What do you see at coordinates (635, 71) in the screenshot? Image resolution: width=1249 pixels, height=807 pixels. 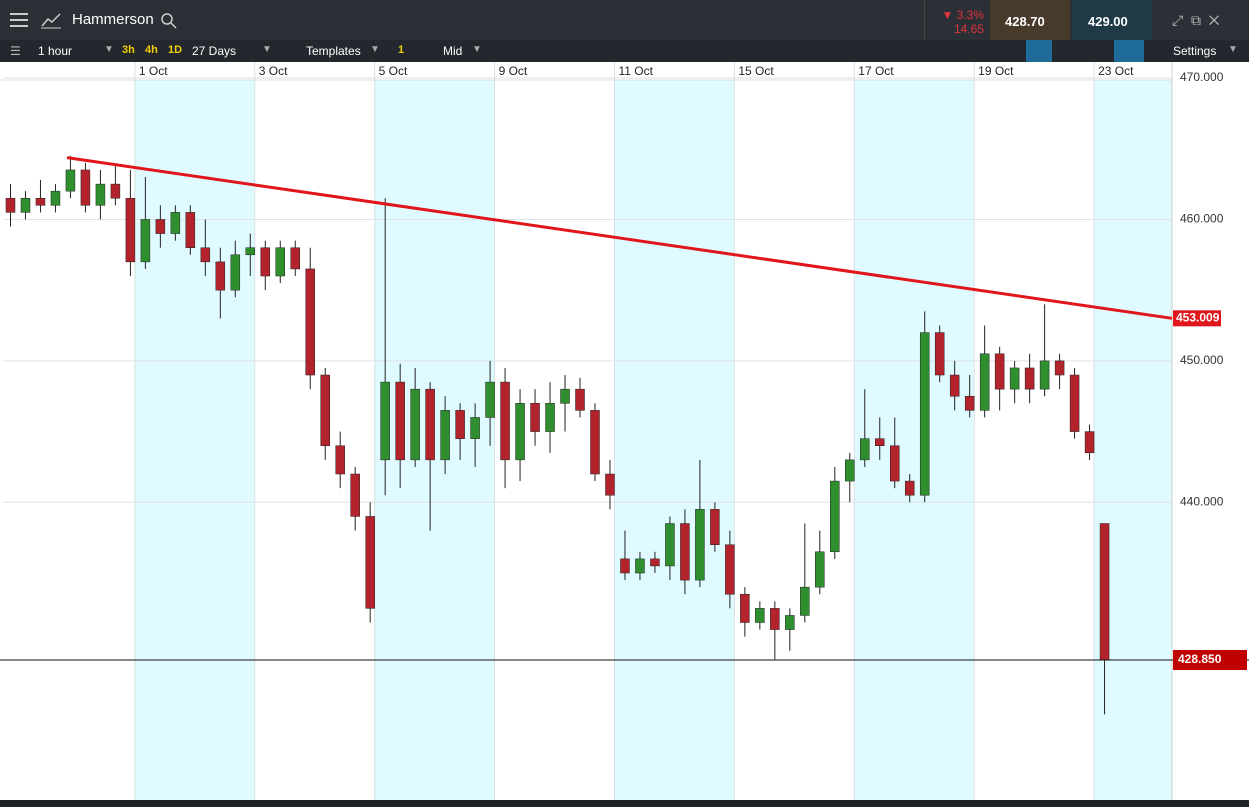 I see `x-tick-label: 11 Oct` at bounding box center [635, 71].